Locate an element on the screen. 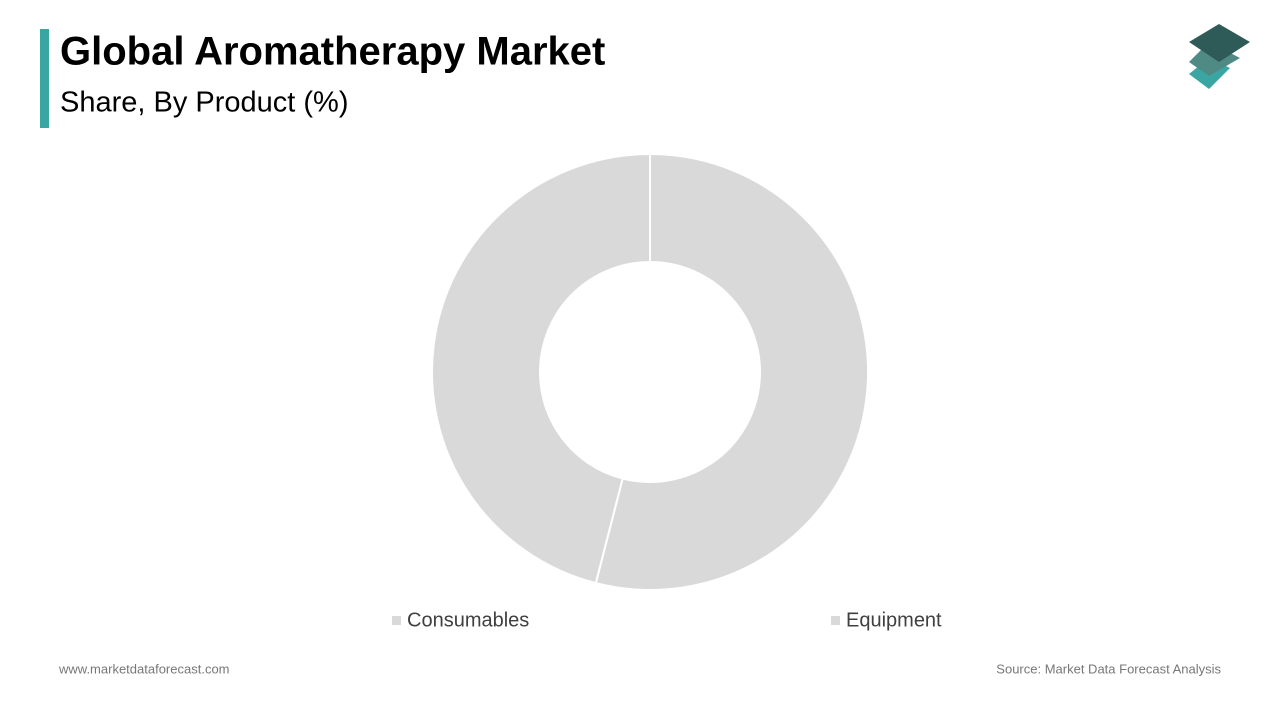  logo is located at coordinates (1219, 56).